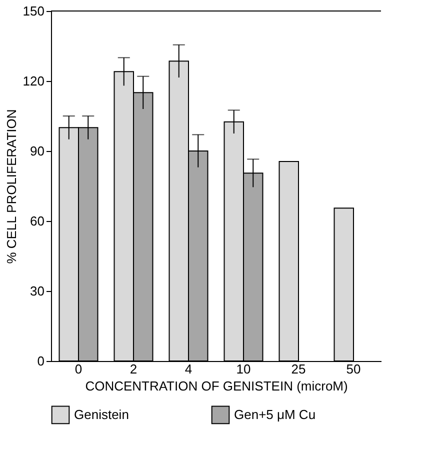 The height and width of the screenshot is (469, 446). I want to click on x-tick-label: 25, so click(298, 369).